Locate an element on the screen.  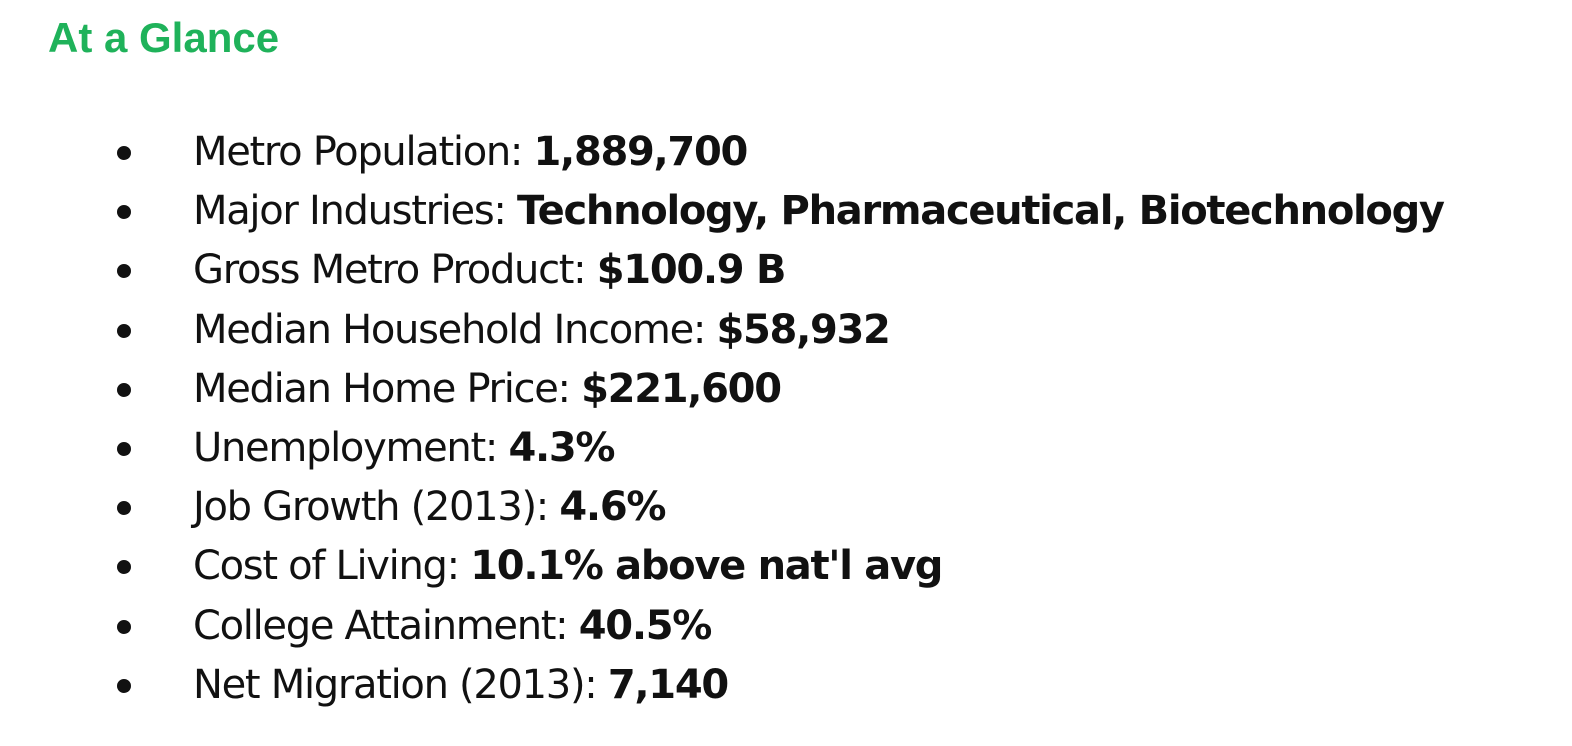
fact-label: Median Home Price: is located at coordinates (382, 388).